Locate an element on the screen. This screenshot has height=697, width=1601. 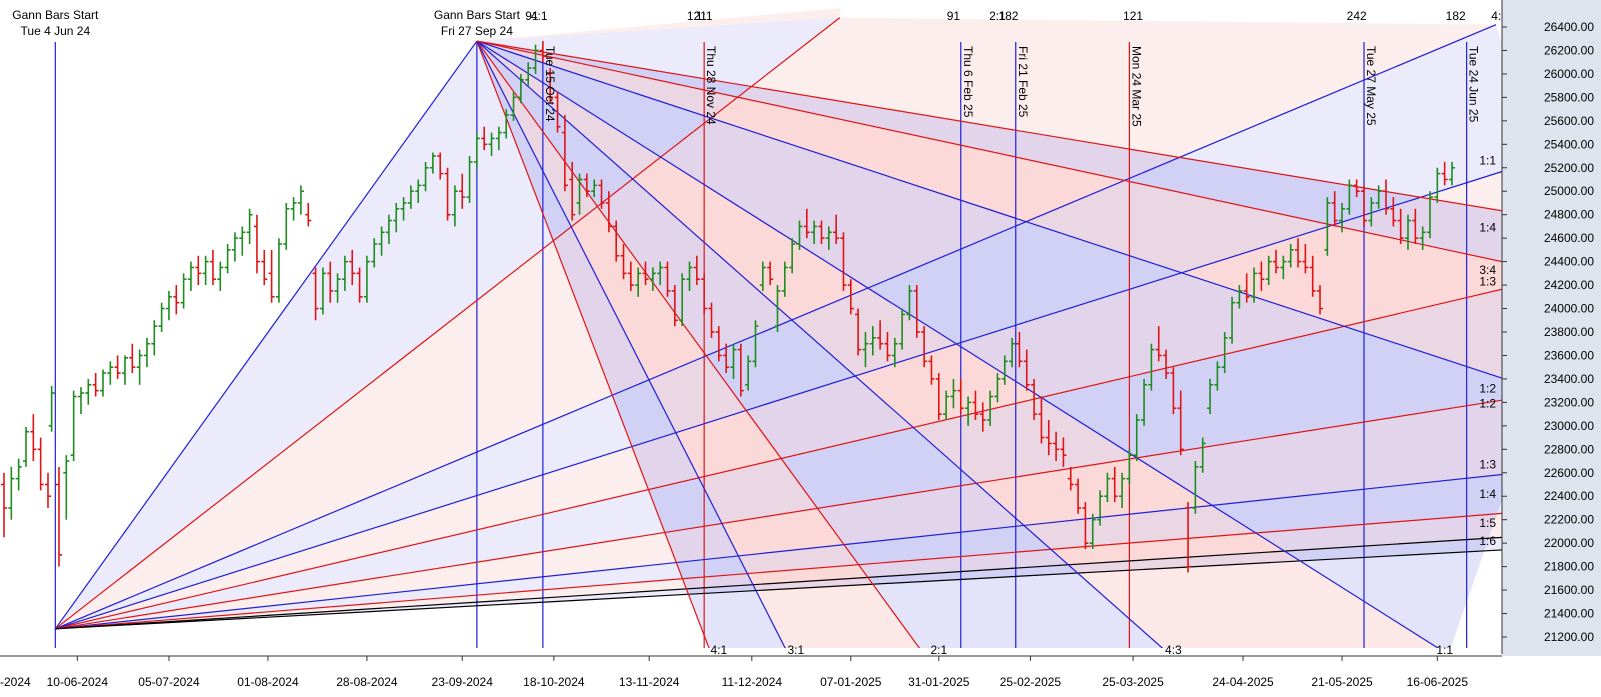
top-count-label: 1:1 is located at coordinates (704, 16).